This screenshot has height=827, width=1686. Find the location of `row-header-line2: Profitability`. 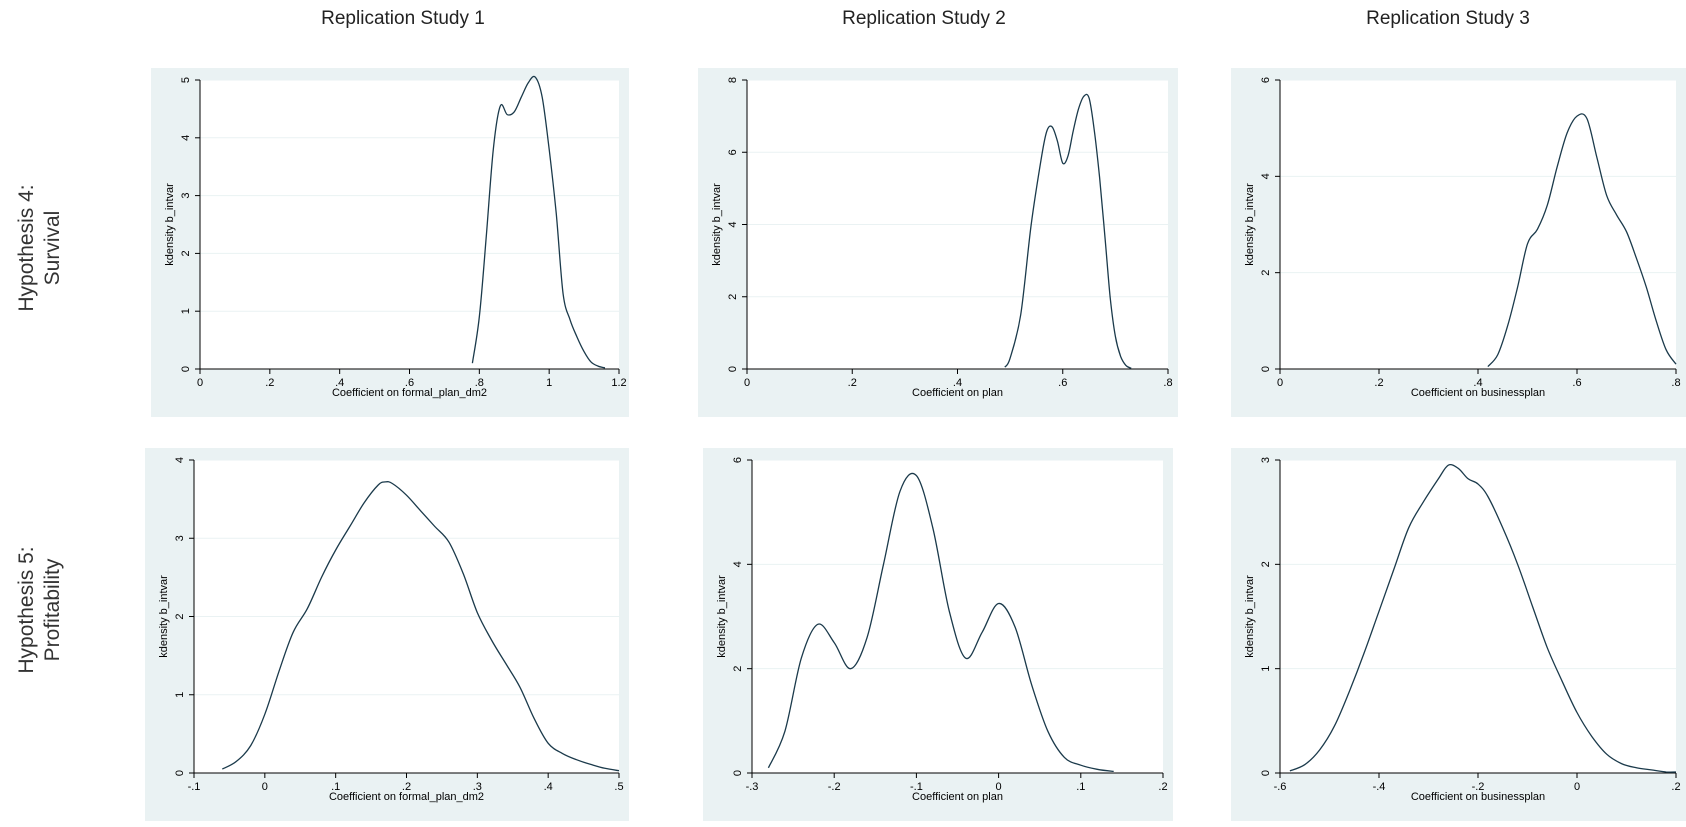

row-header-line2: Profitability is located at coordinates (52, 610).